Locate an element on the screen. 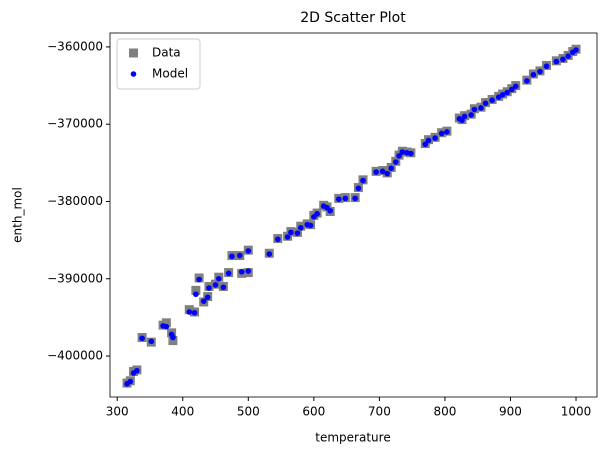  y-tick-label: −390000 is located at coordinates (75, 278).